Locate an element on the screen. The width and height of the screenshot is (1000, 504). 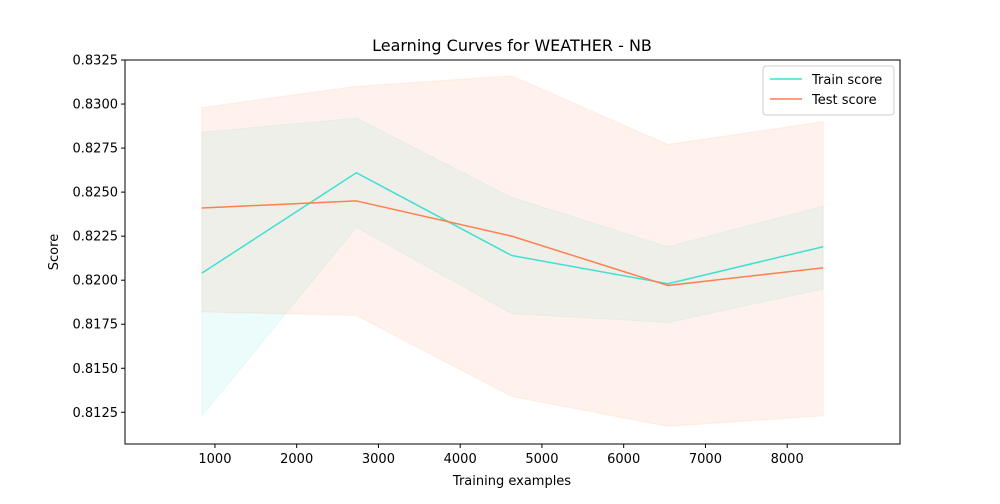
y-tick-label: 0.8225 is located at coordinates (96, 237).